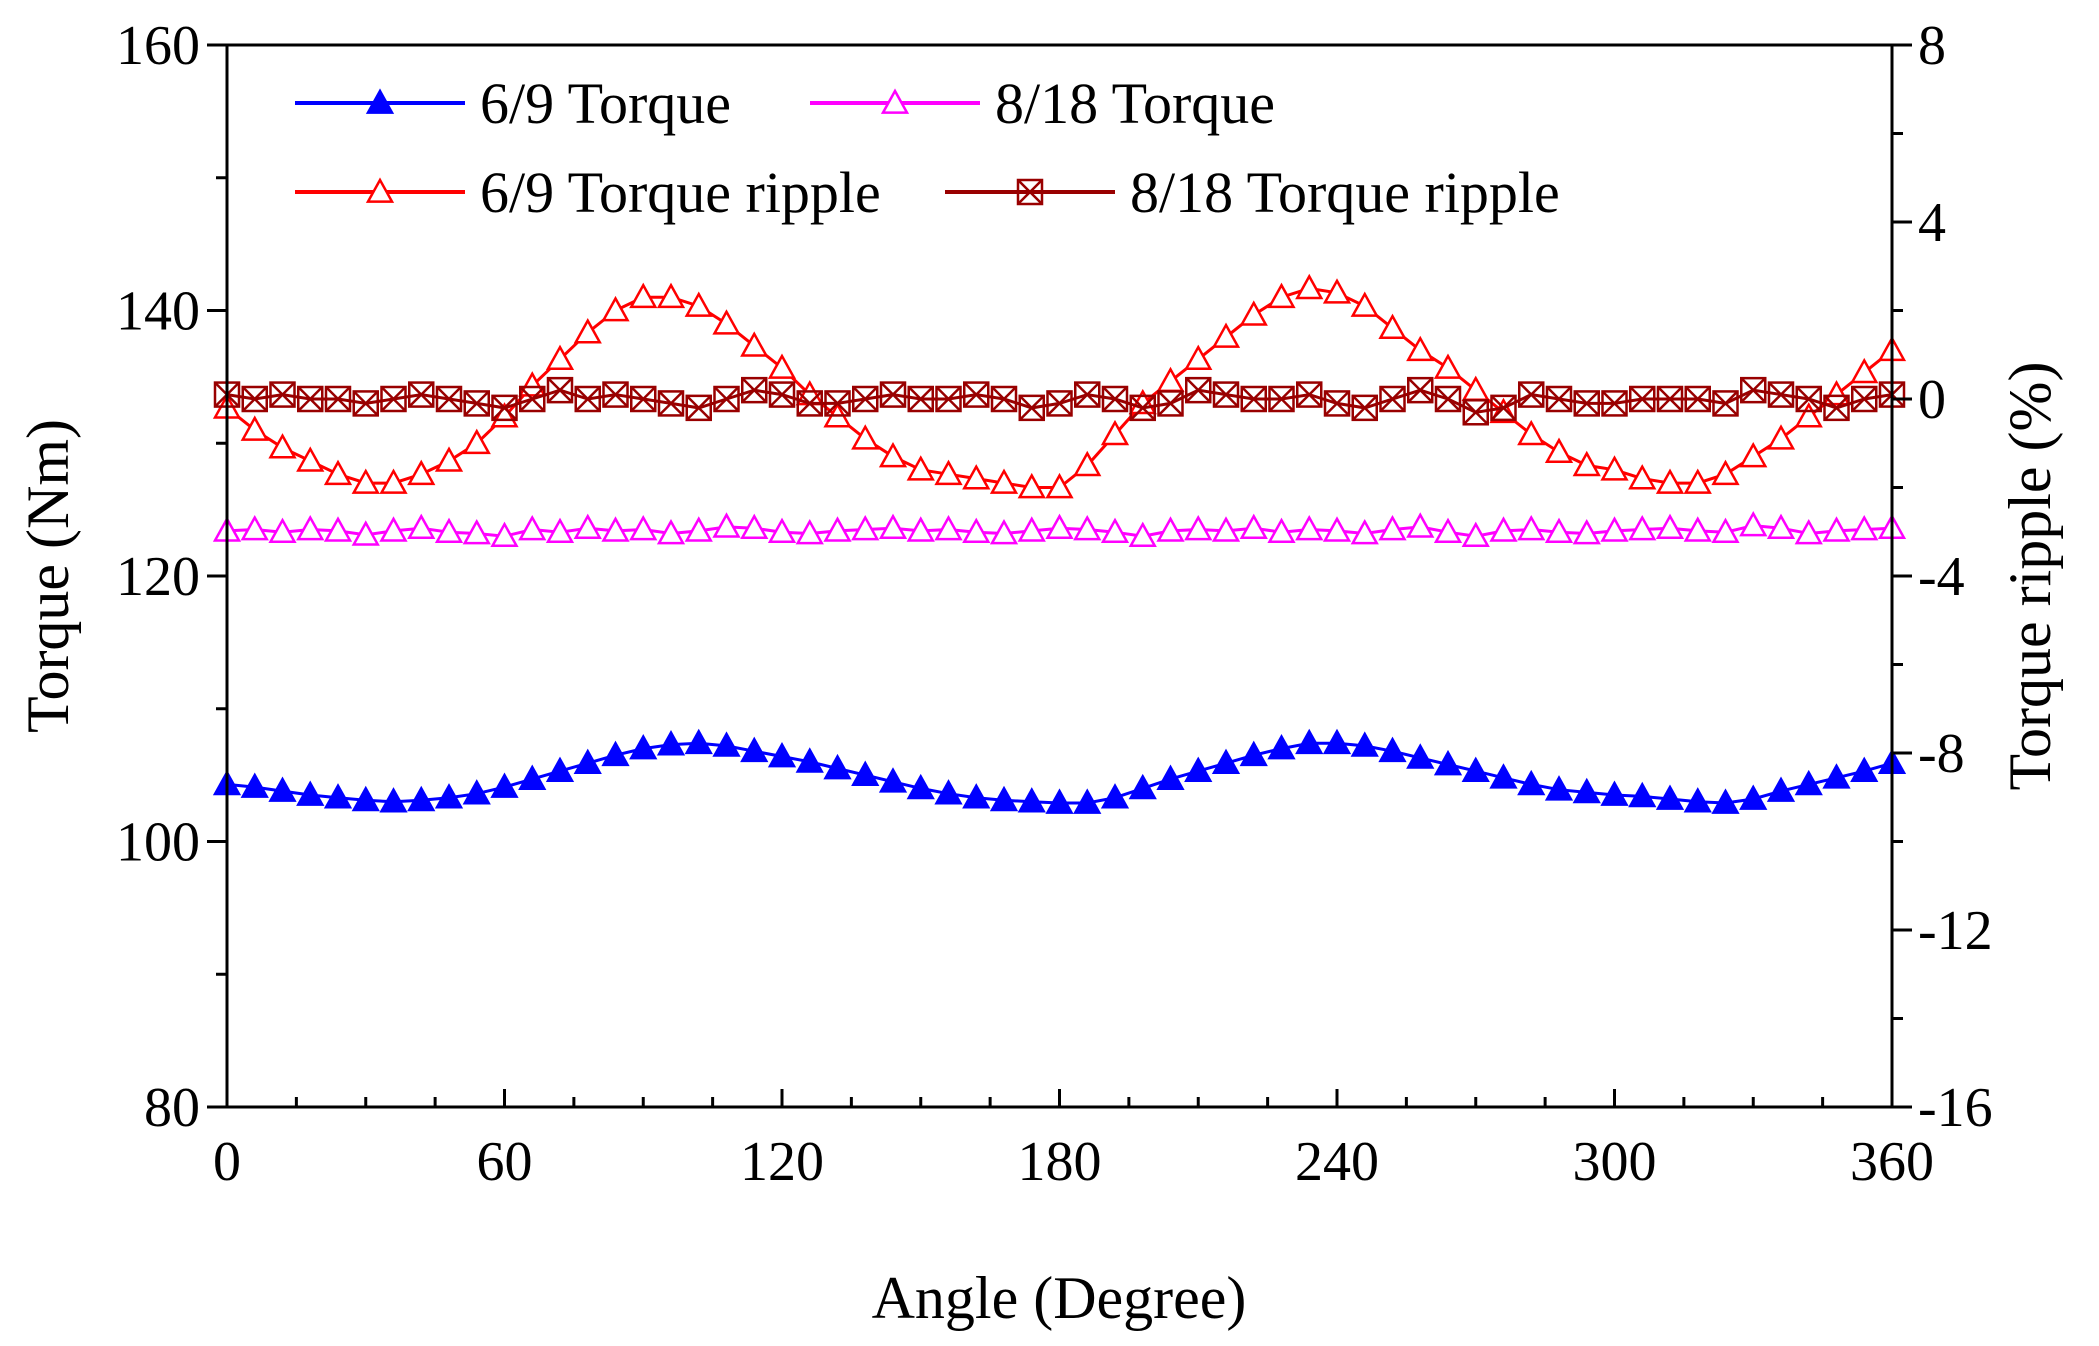 This screenshot has height=1346, width=2099. What do you see at coordinates (1060, 1162) in the screenshot?
I see `x-tick-label: 180` at bounding box center [1060, 1162].